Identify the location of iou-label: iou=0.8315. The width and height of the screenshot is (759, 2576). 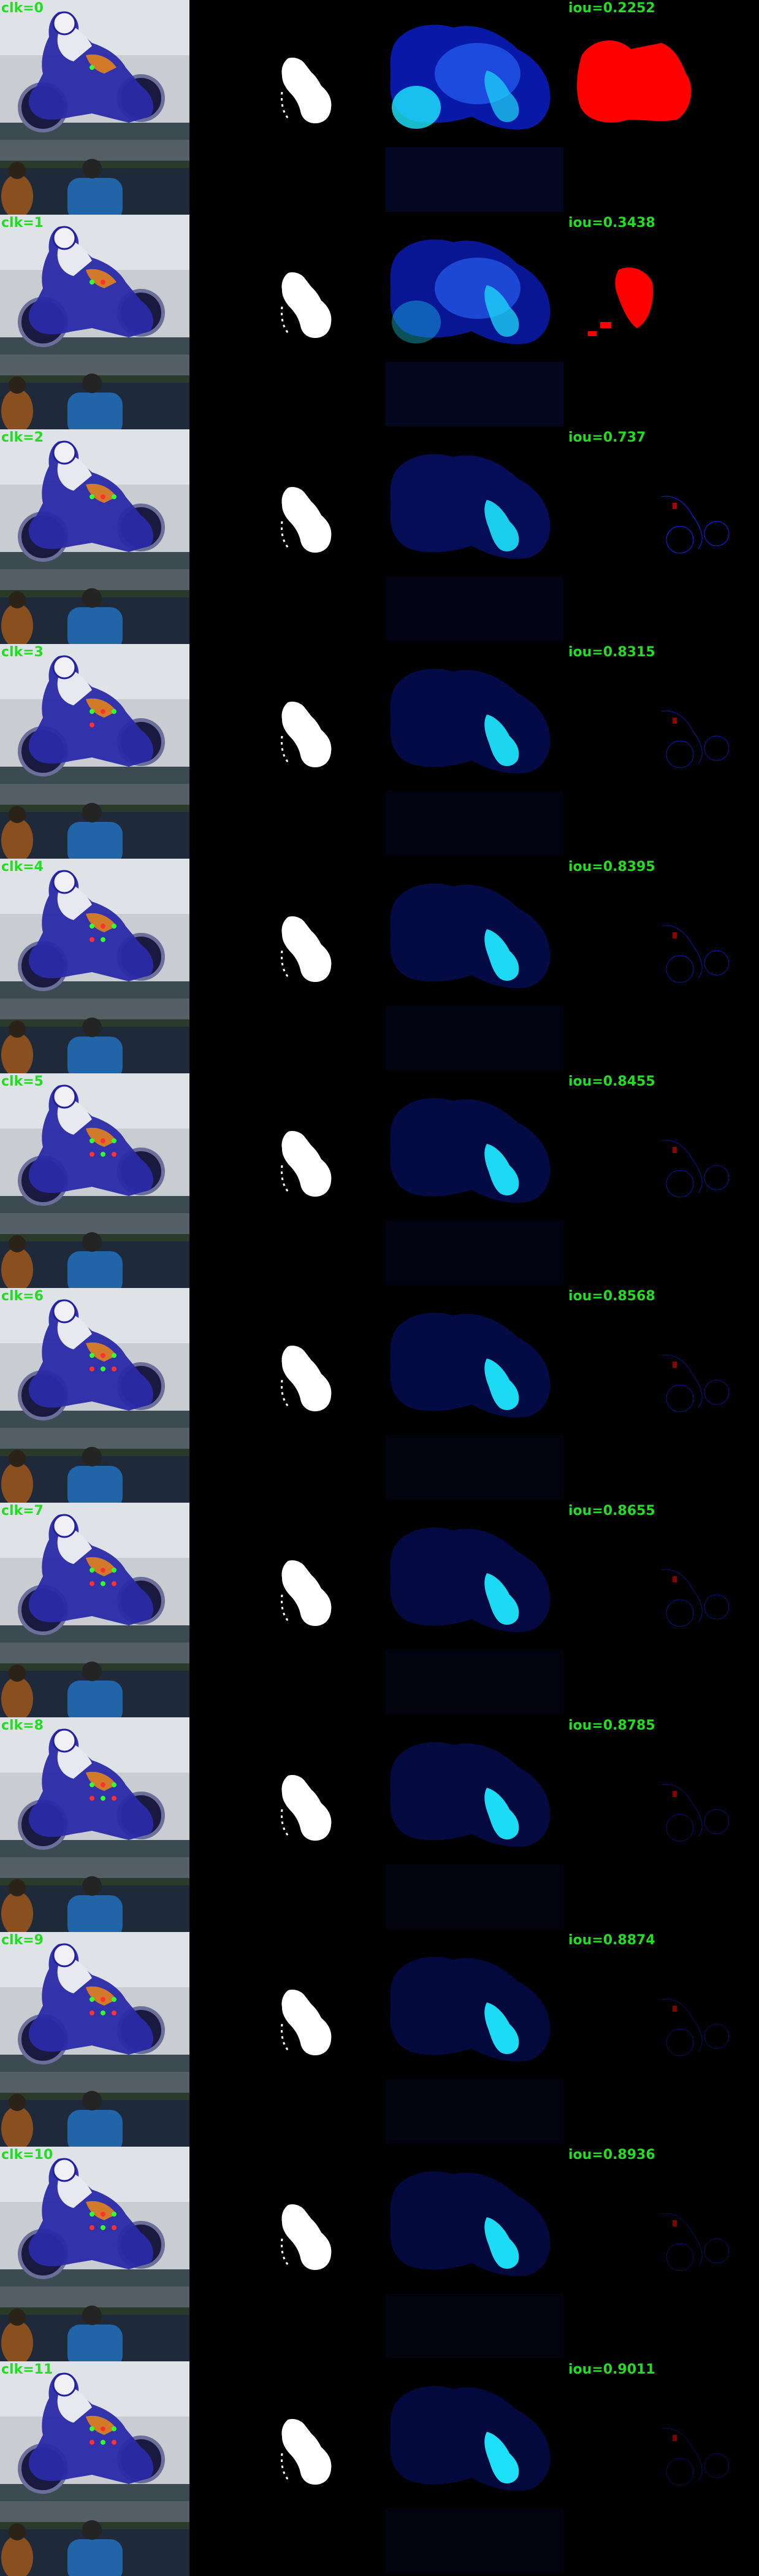
(612, 652).